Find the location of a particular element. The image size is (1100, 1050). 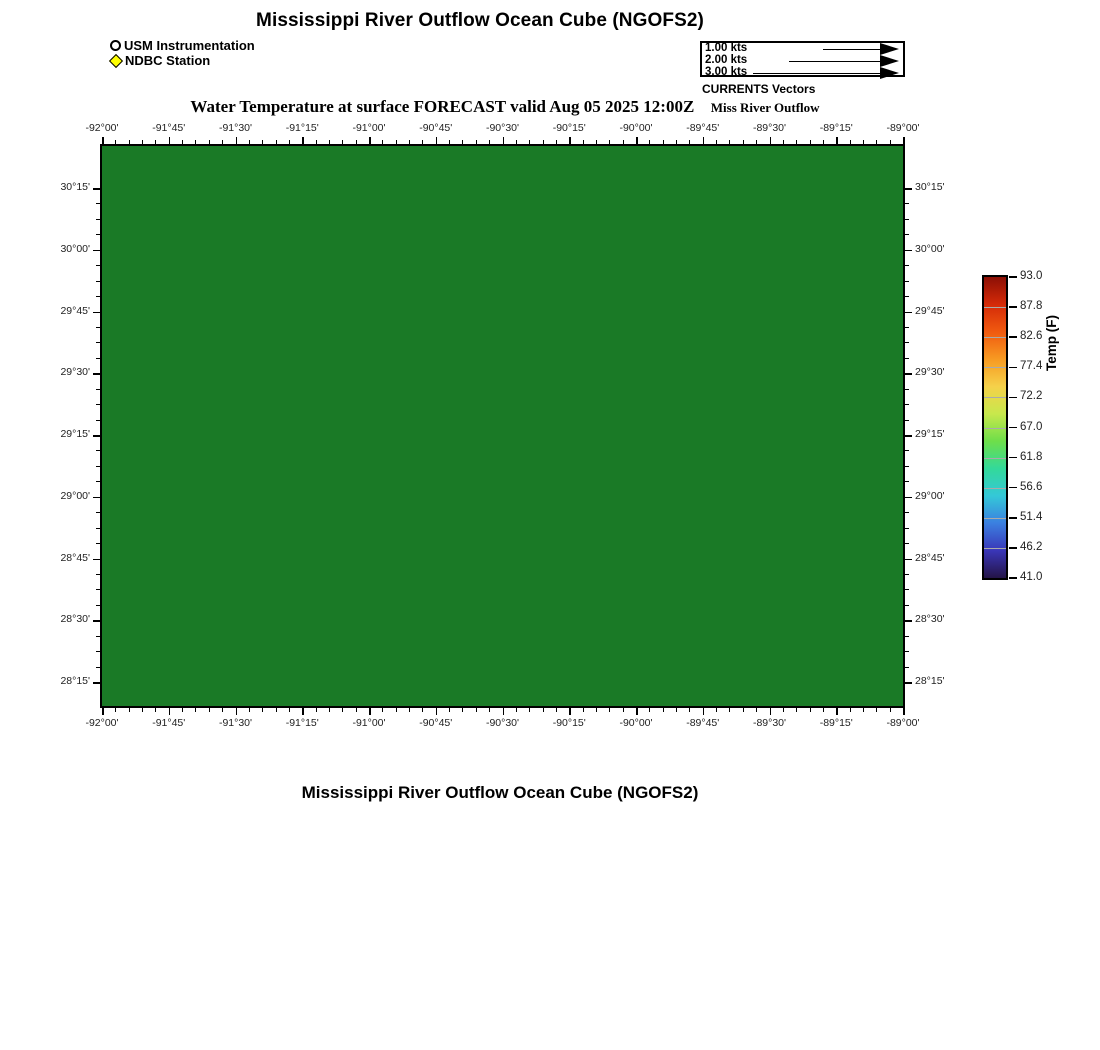

currents-vector-caption: CURRENTS Vectors is located at coordinates (759, 89).